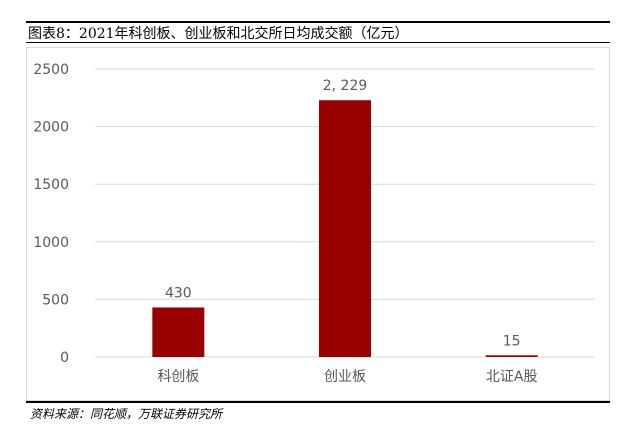 The image size is (632, 433). Describe the element at coordinates (51, 70) in the screenshot. I see `y-tick-label: 2500` at that location.